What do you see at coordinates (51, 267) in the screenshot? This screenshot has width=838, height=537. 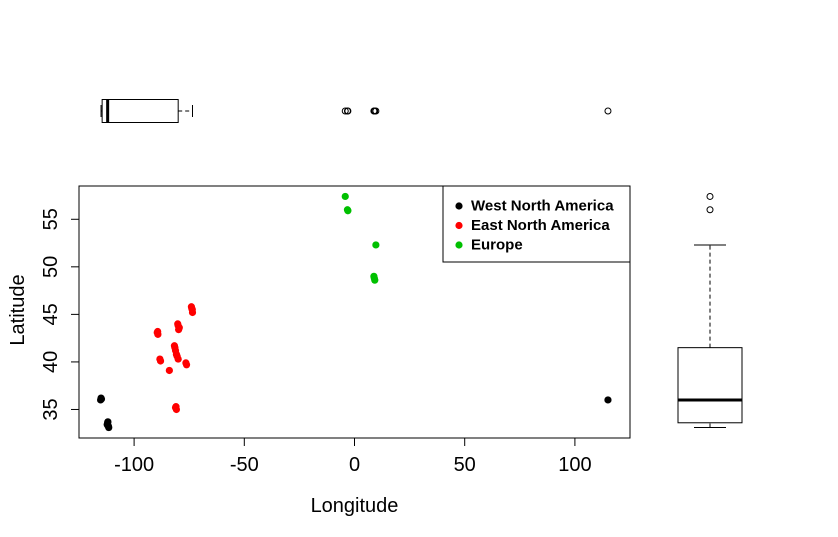 I see `y-tick-label: 50` at bounding box center [51, 267].